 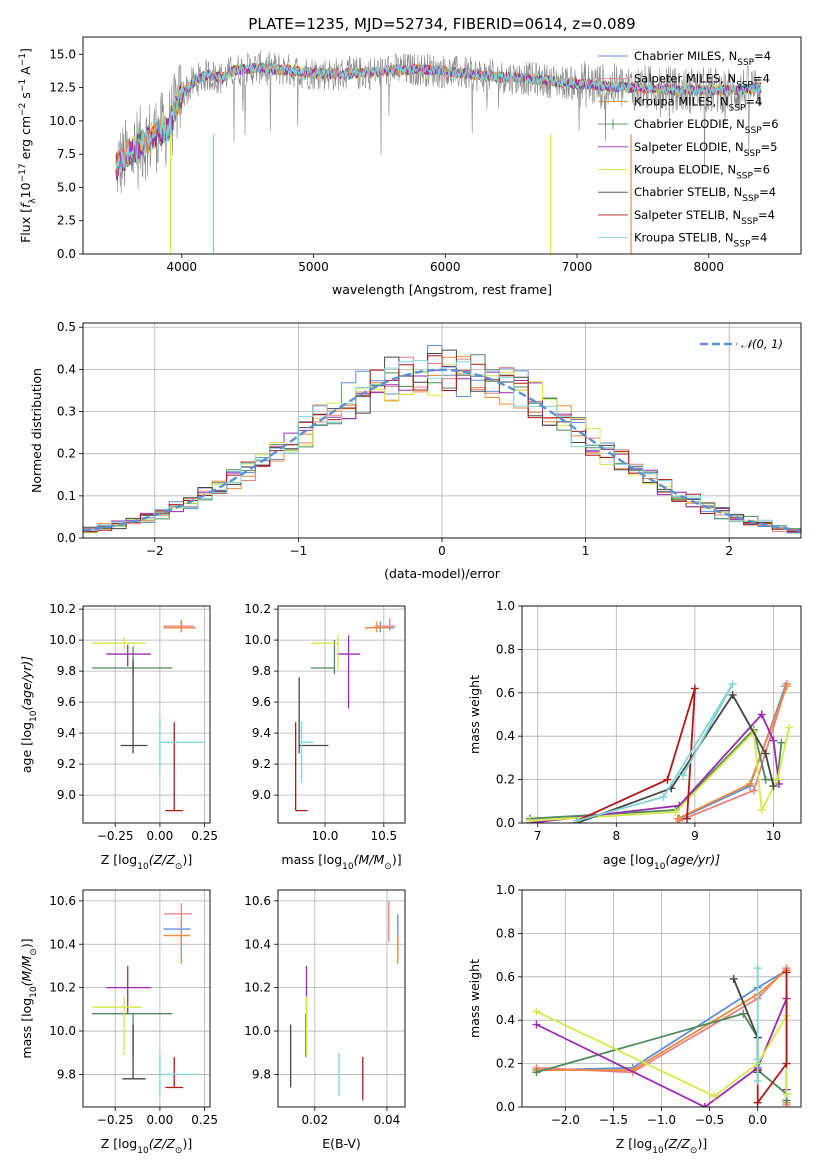 What do you see at coordinates (179, 1151) in the screenshot?
I see `mass_vs_Z-xlabel-part: ⊙` at bounding box center [179, 1151].